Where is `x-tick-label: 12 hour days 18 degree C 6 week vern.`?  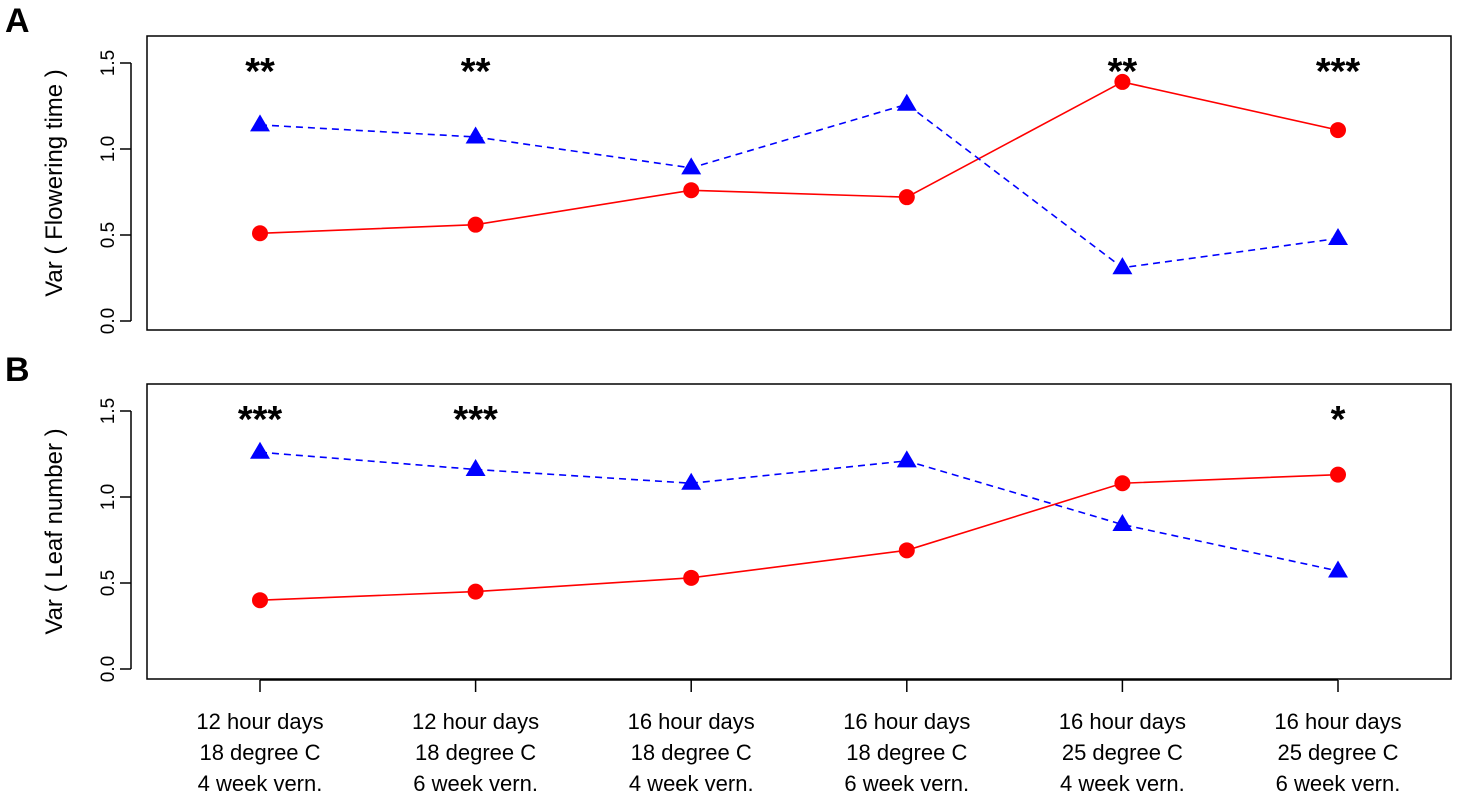
x-tick-label: 12 hour days 18 degree C 6 week vern. is located at coordinates (475, 752).